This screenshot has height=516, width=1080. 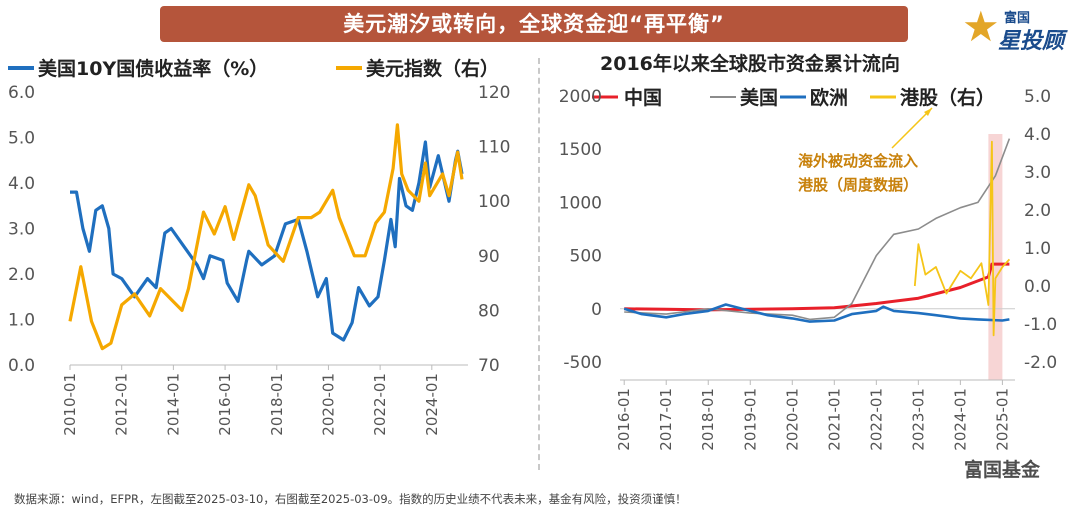 I want to click on series-line-usa, so click(x=817, y=229).